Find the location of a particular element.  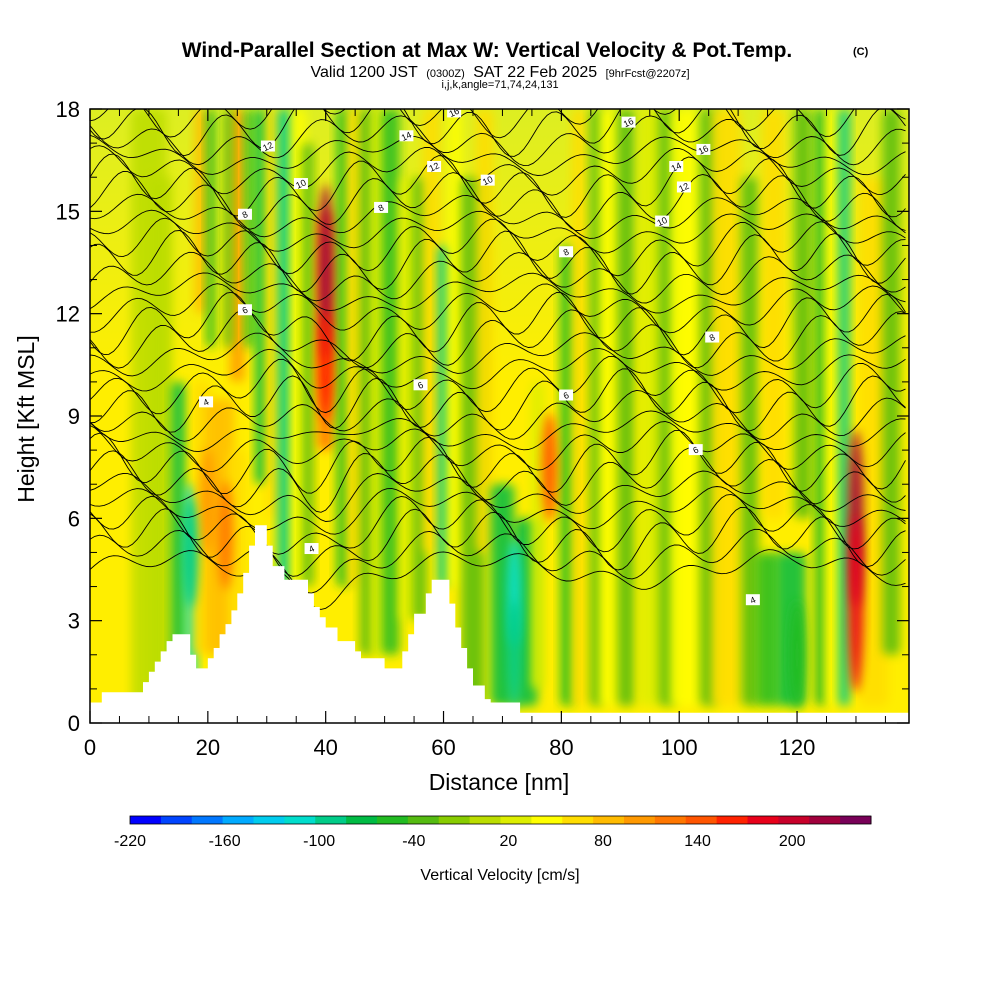

colorbar-frame is located at coordinates (500, 820).